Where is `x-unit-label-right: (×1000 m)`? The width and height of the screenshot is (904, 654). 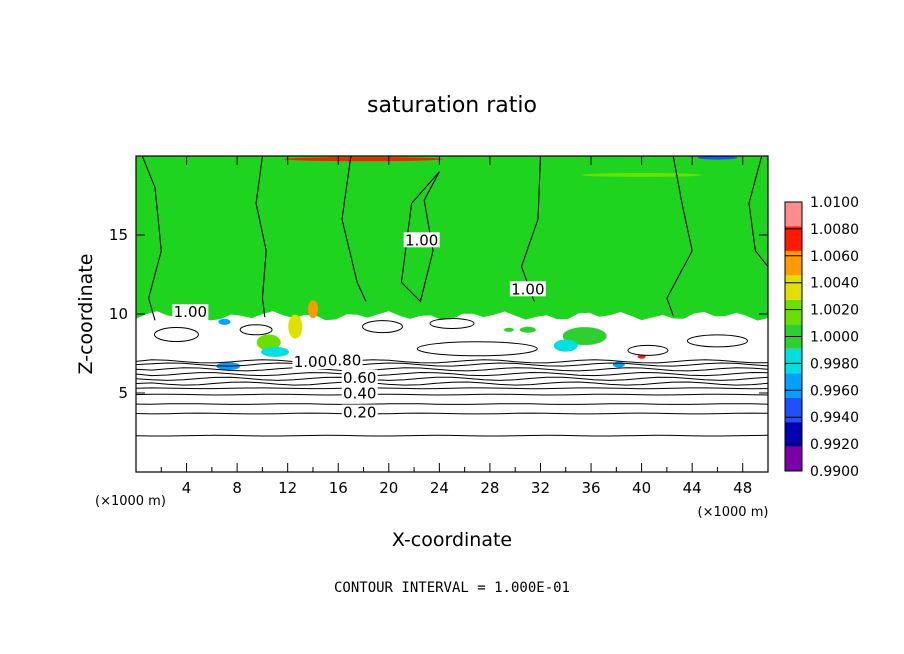 x-unit-label-right: (×1000 m) is located at coordinates (733, 512).